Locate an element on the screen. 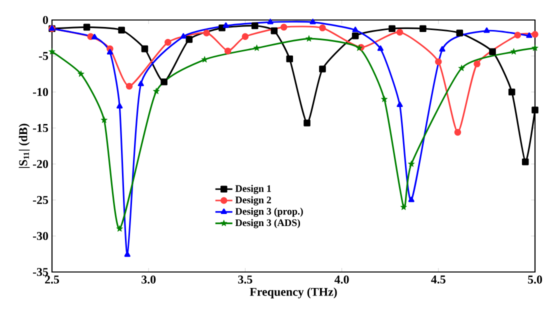 Image resolution: width=550 pixels, height=316 pixels. legend-label: Design 1 is located at coordinates (253, 189).